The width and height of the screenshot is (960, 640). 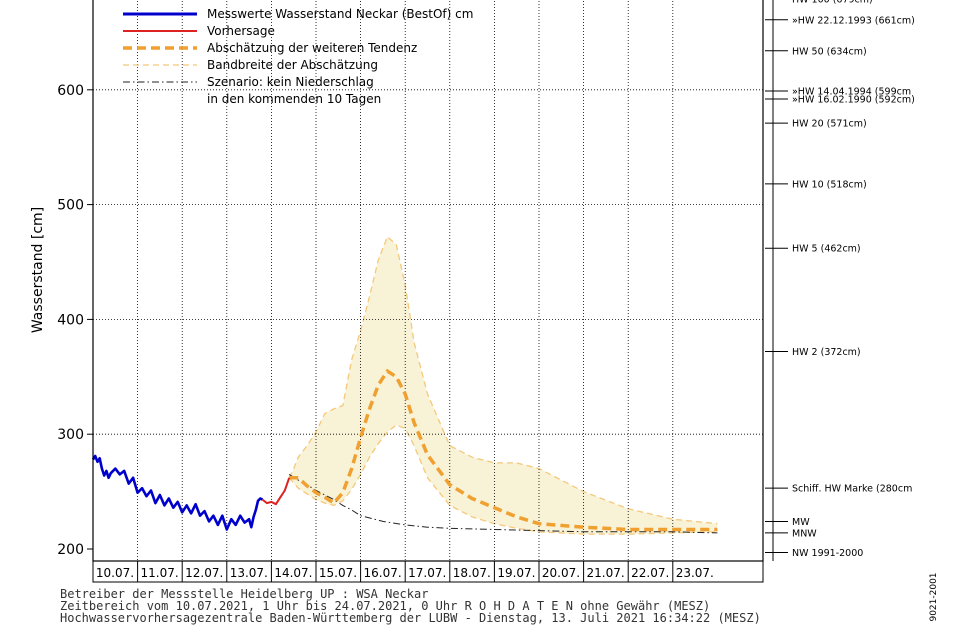 I want to click on legend-label: Messwerte Wasserstand Neckar (BestOf) cm, so click(x=340, y=14).